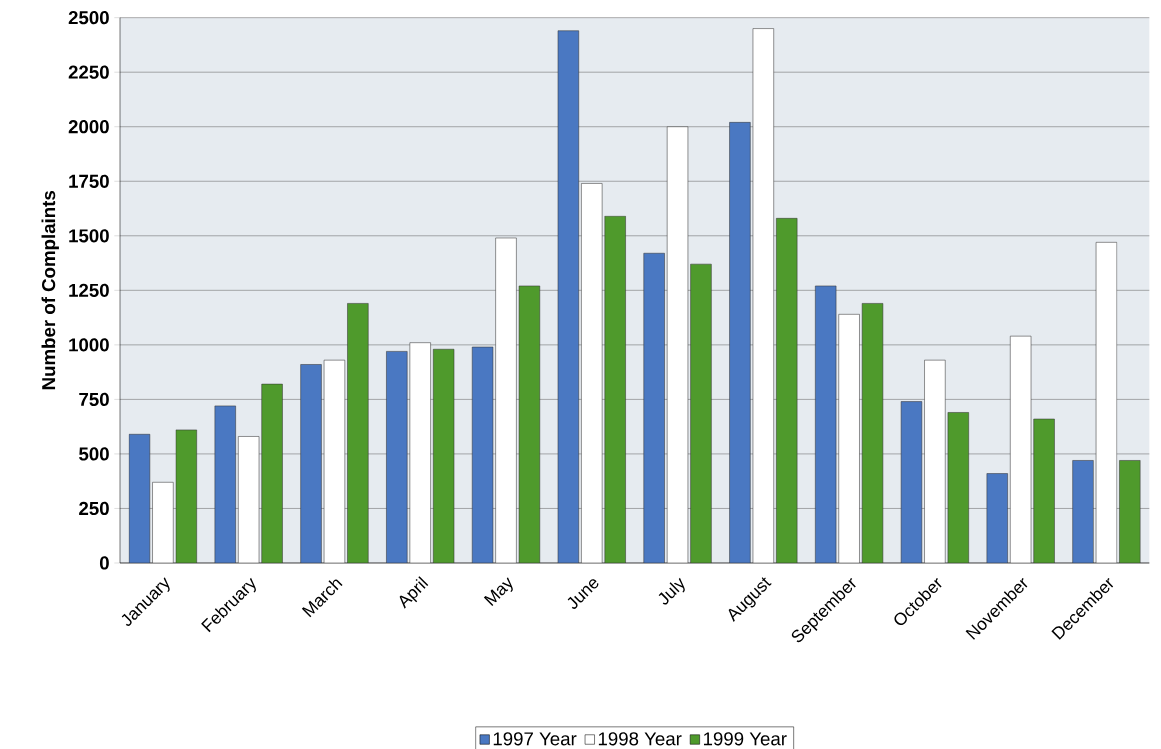 The width and height of the screenshot is (1161, 749). I want to click on legend-label: 1997 Year, so click(535, 739).